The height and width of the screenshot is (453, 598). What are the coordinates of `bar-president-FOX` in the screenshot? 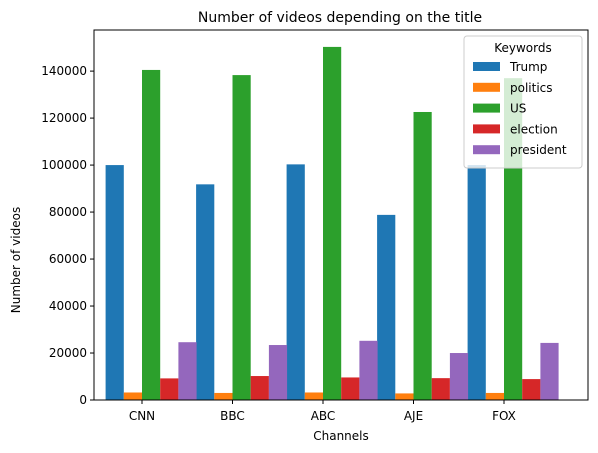 It's located at (549, 371).